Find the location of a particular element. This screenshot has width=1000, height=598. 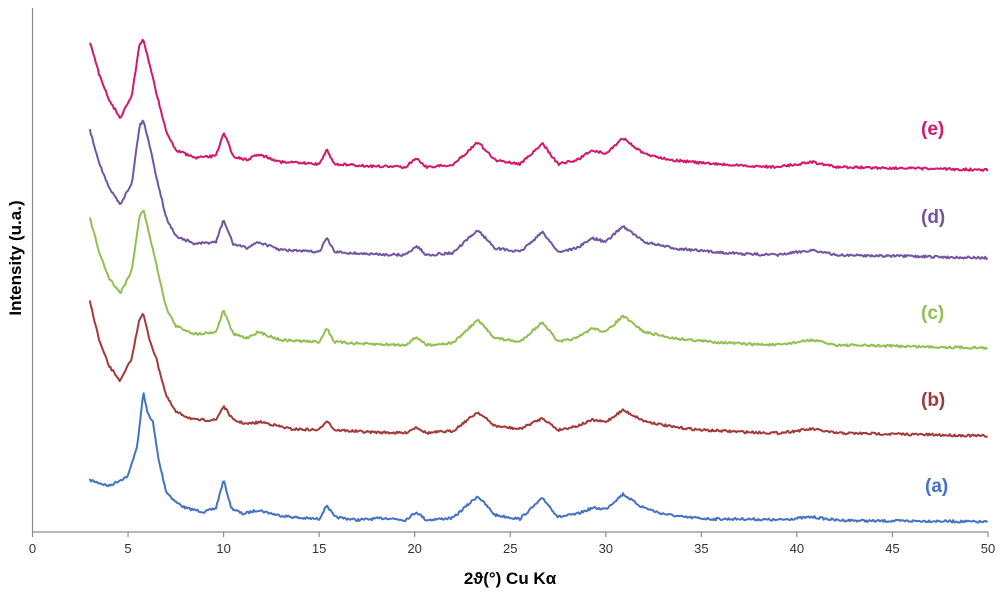

x-tick-label: 20 is located at coordinates (414, 548).